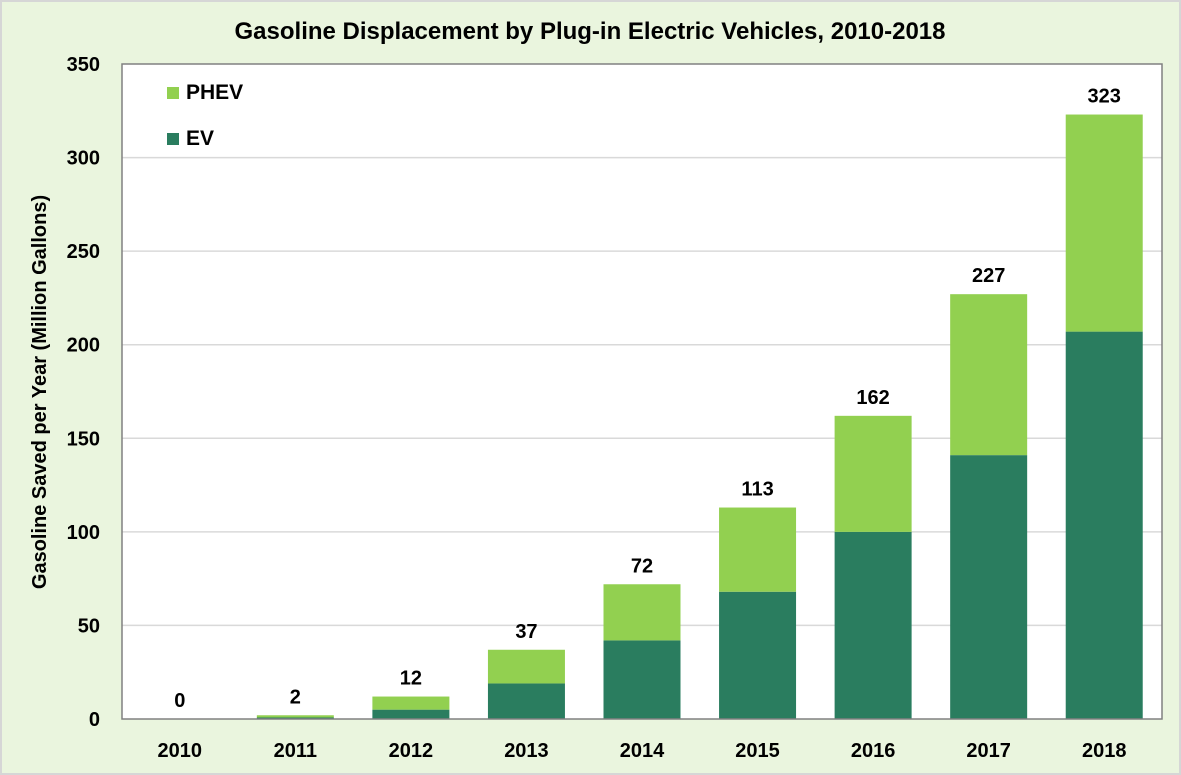 Image resolution: width=1181 pixels, height=775 pixels. What do you see at coordinates (295, 697) in the screenshot?
I see `total-label: 2` at bounding box center [295, 697].